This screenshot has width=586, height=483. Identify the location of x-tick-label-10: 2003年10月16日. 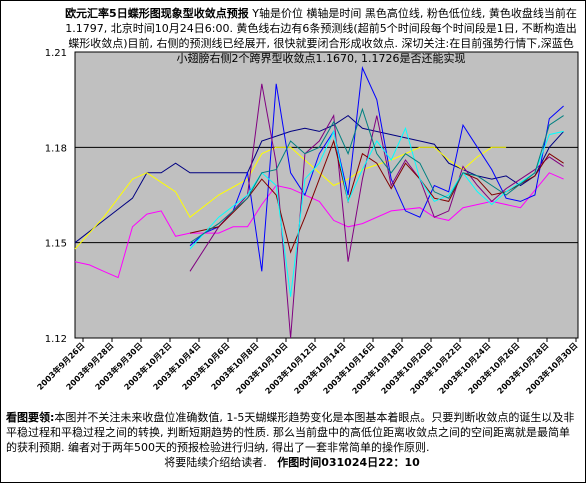
(349, 368).